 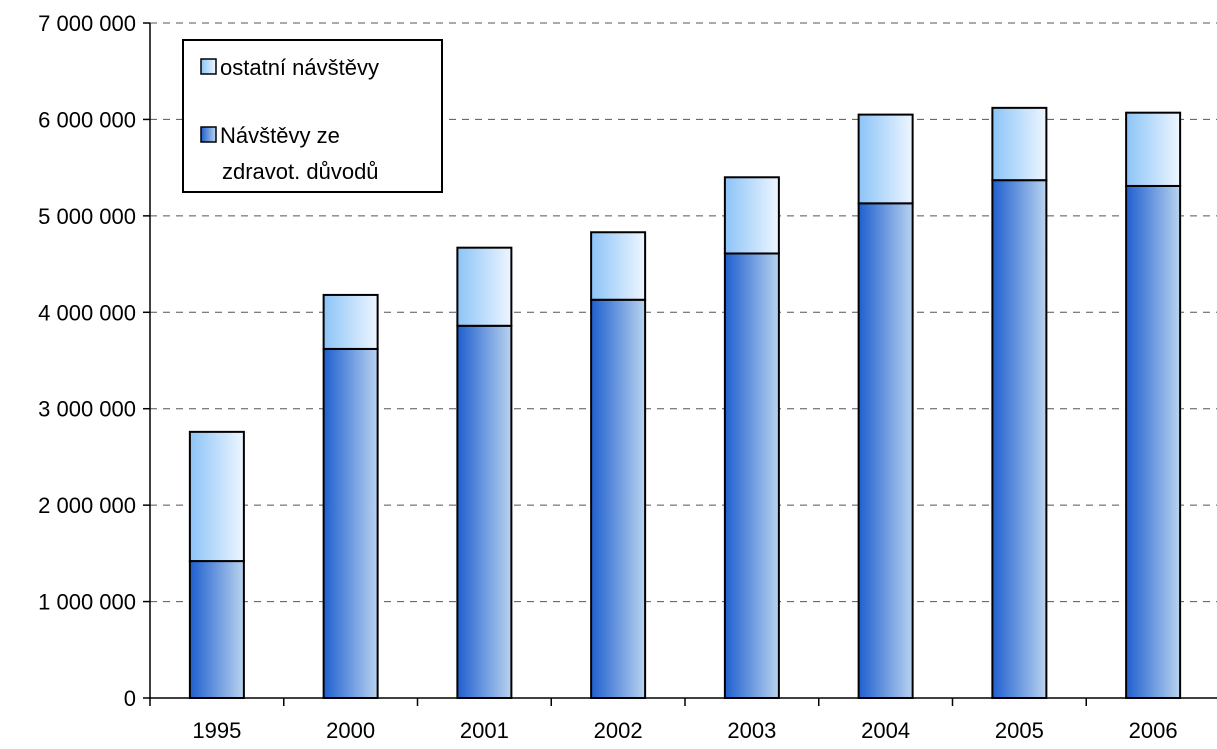 I want to click on legend-label-ostatni-navstevy: ostatní návštěvy, so click(x=299, y=67).